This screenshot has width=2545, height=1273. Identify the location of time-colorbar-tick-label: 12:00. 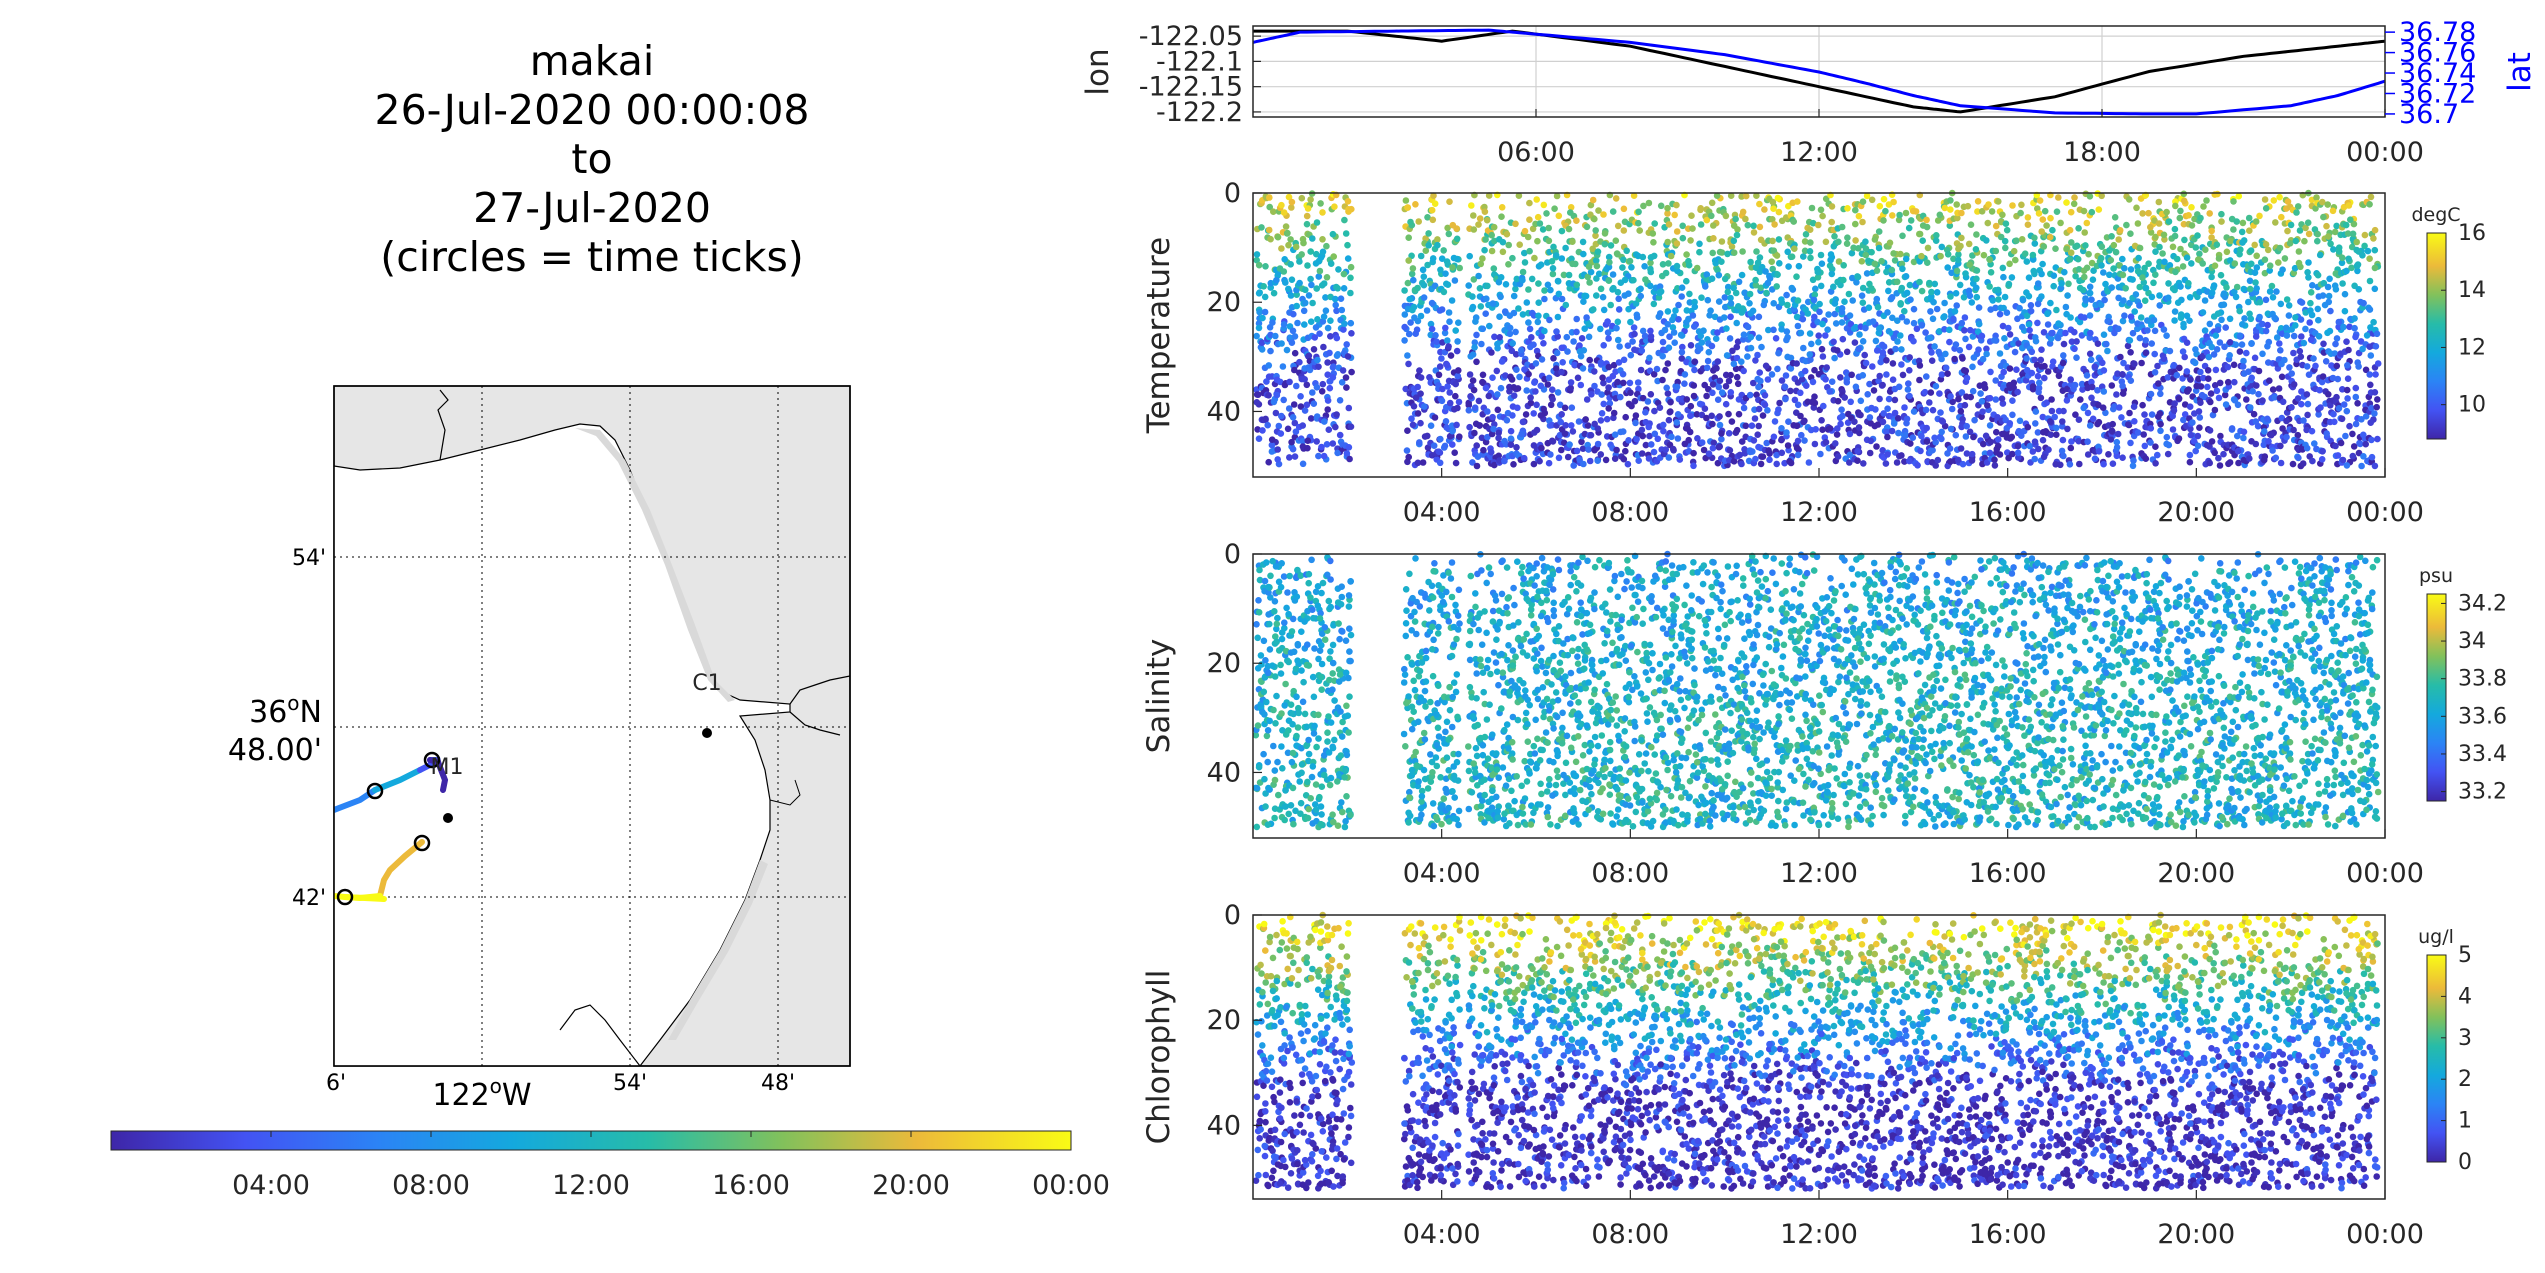
(591, 1185).